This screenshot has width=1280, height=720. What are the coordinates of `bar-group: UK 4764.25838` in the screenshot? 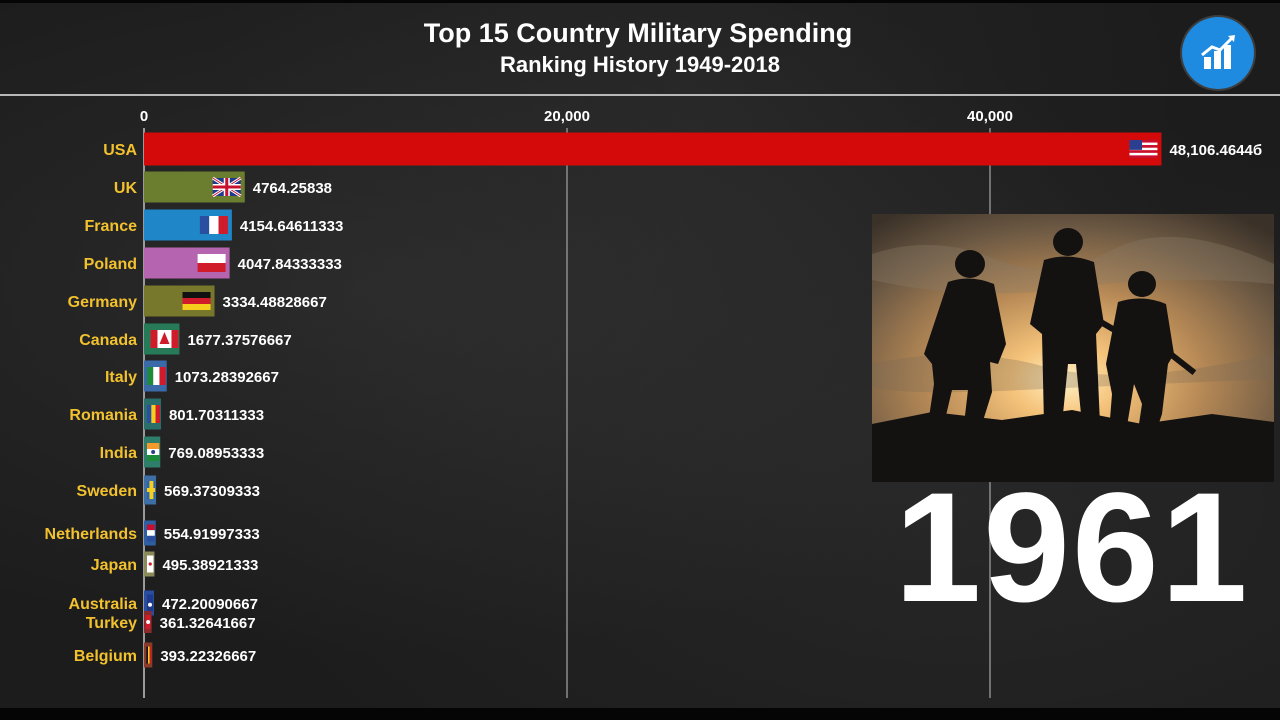 It's located at (223, 187).